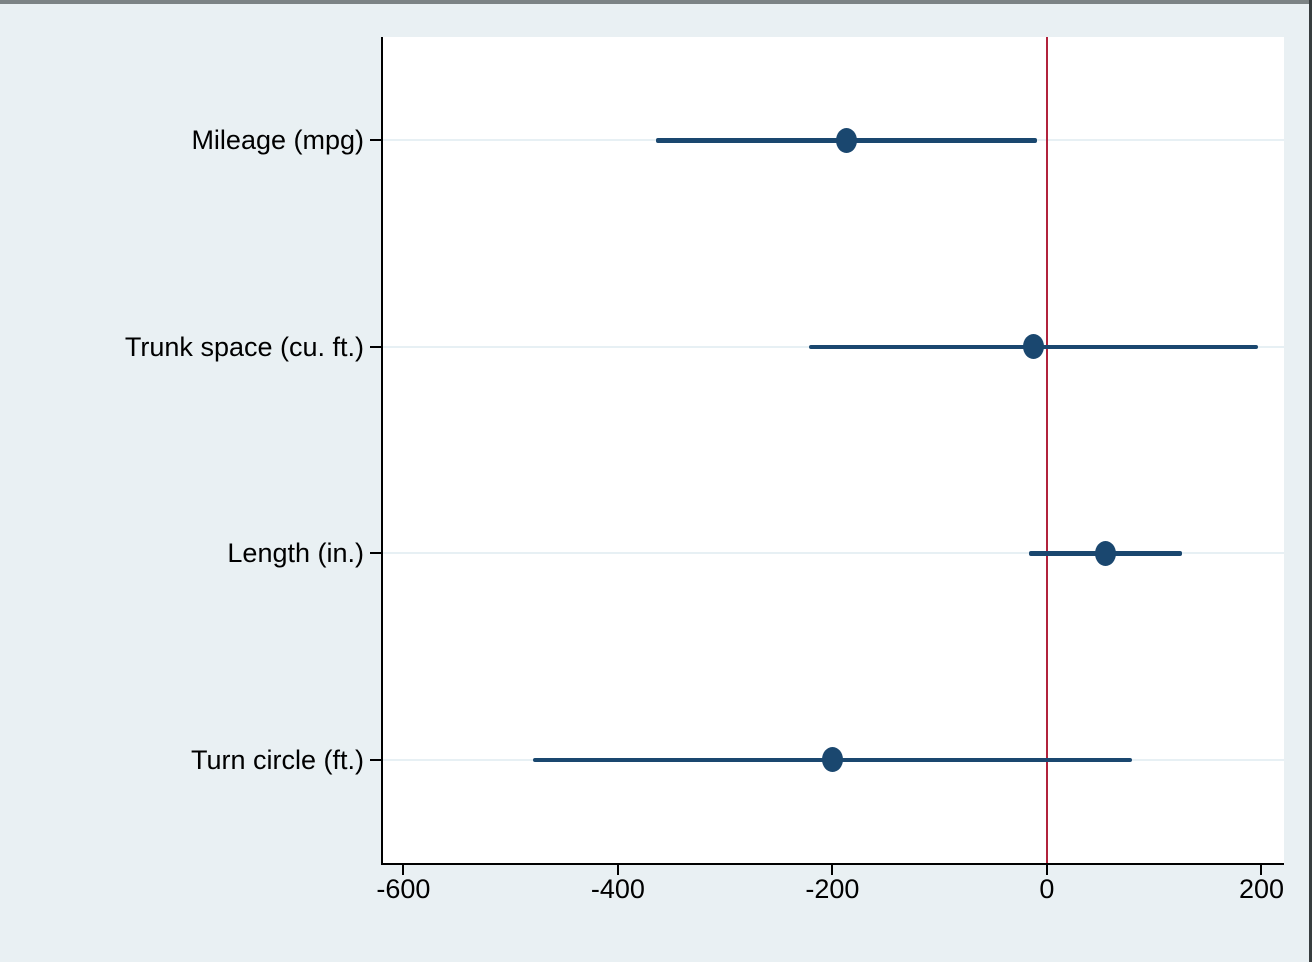 The image size is (1312, 962). I want to click on window-top-edge, so click(656, 2).